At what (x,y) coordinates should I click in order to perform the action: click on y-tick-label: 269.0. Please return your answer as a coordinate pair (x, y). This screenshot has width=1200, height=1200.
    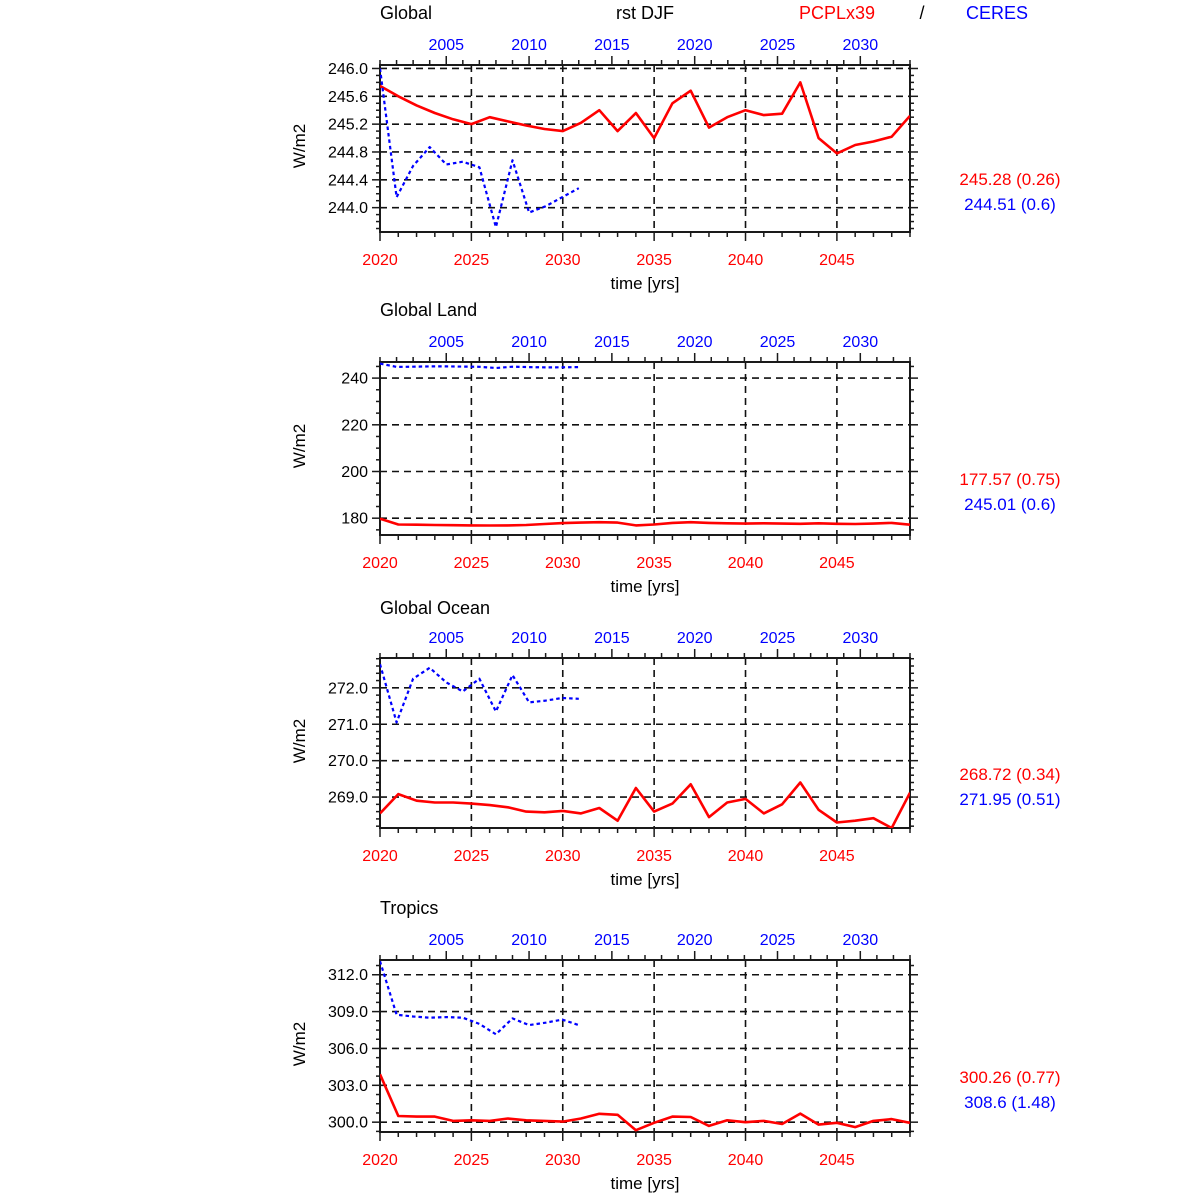
    Looking at the image, I should click on (348, 798).